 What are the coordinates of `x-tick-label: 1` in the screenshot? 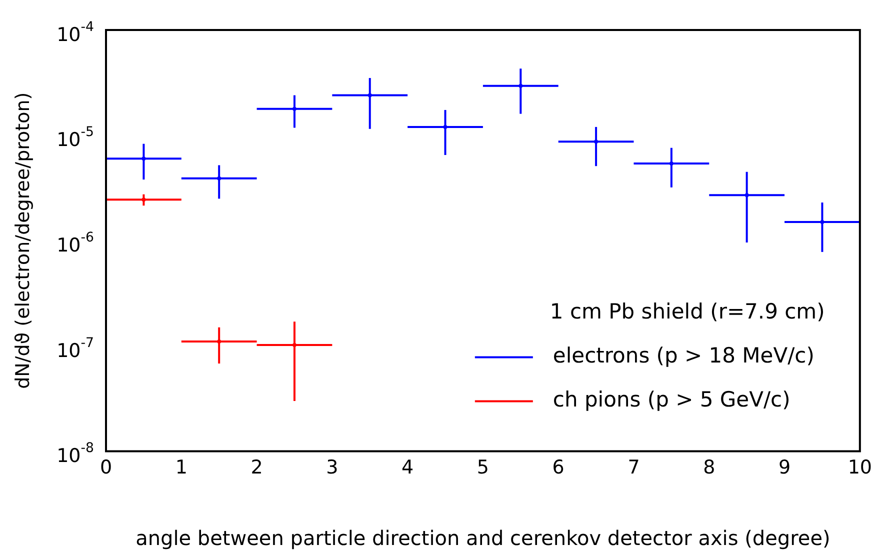 It's located at (181, 467).